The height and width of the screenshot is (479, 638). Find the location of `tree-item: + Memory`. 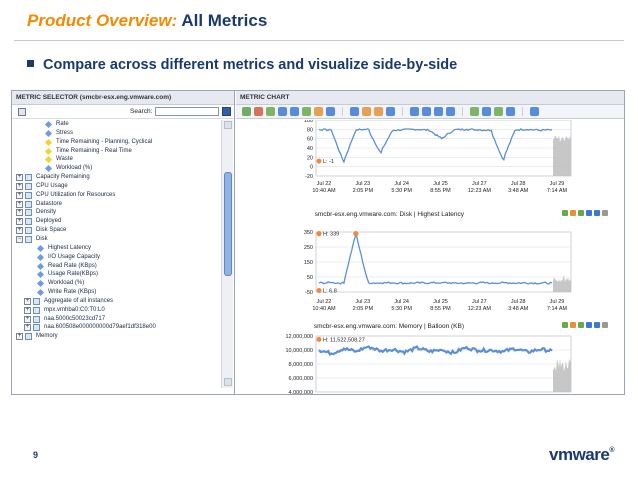

tree-item: + Memory is located at coordinates (116, 336).